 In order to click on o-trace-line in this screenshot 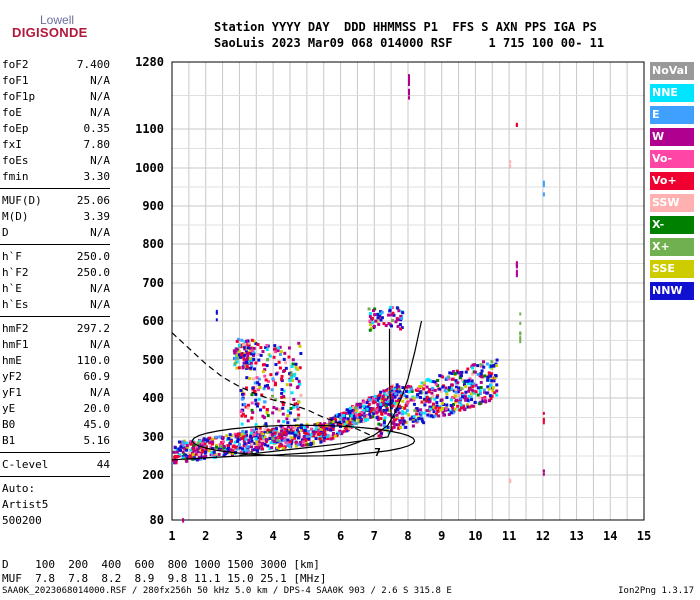, I will do `click(297, 390)`.